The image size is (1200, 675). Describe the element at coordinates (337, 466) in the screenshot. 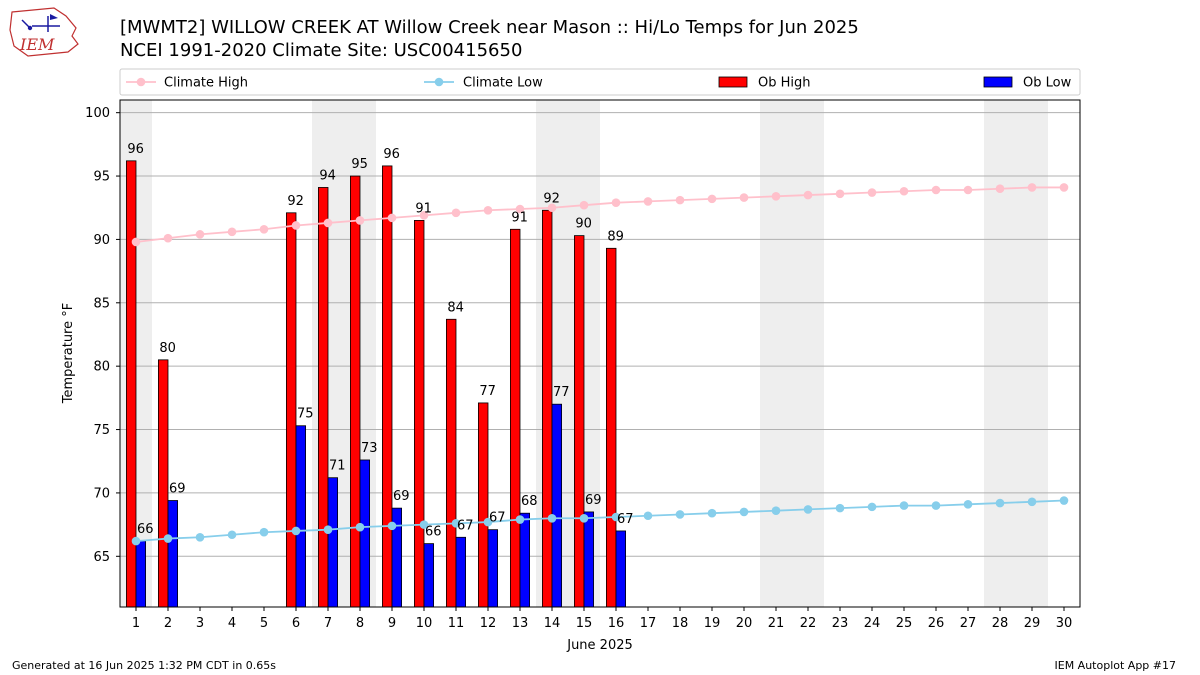

I see `ob-low-label: 71` at that location.